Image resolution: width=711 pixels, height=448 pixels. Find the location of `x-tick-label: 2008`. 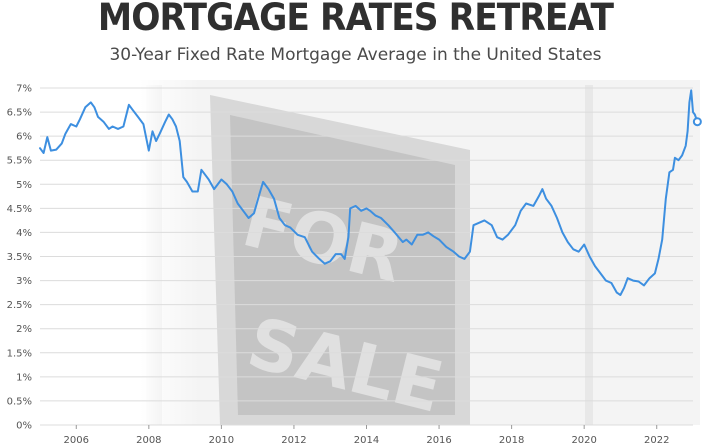

x-tick-label: 2008 is located at coordinates (148, 440).